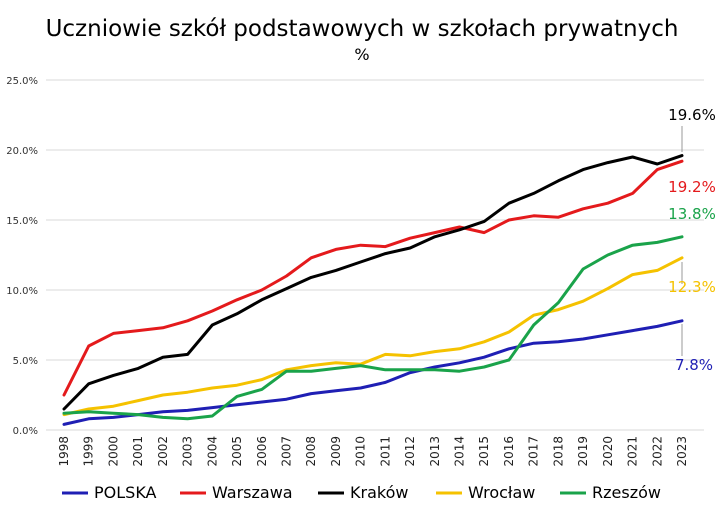 This screenshot has height=523, width=720. Describe the element at coordinates (237, 451) in the screenshot. I see `x-tick-label: 2005` at that location.